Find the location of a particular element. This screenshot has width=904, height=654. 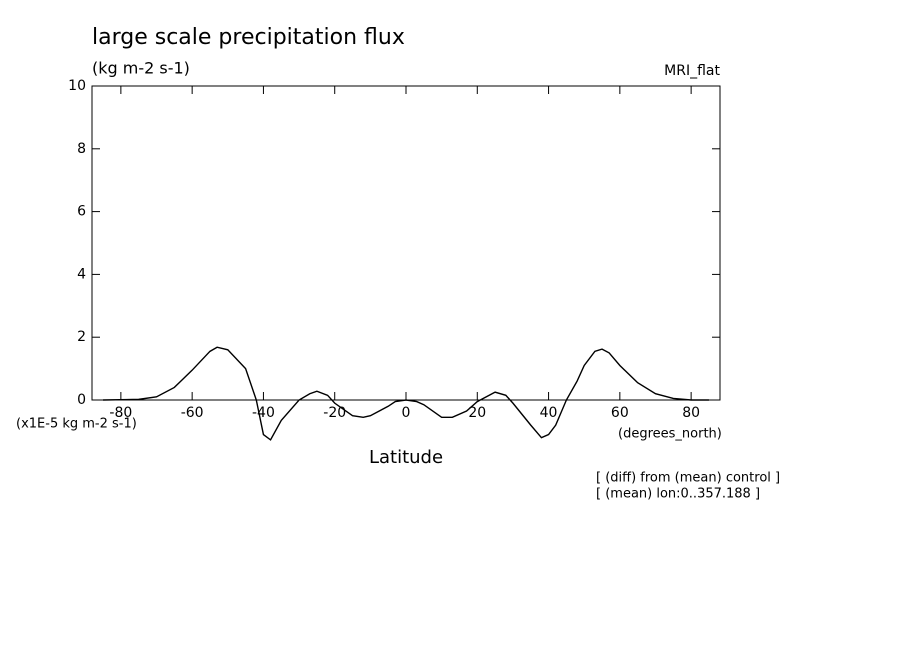

y-tick-label: 6 is located at coordinates (81, 212).